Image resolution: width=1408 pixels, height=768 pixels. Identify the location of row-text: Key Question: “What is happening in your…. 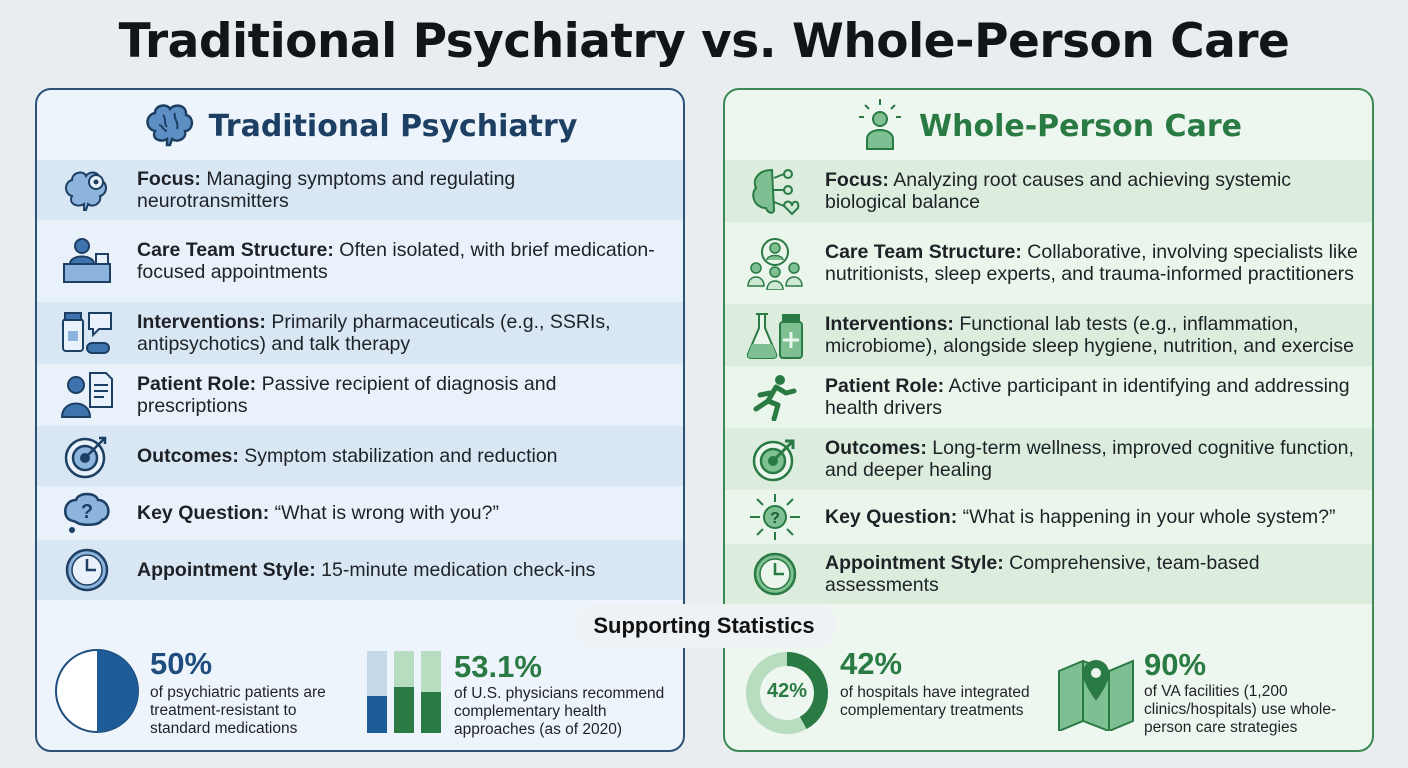
(1086, 517).